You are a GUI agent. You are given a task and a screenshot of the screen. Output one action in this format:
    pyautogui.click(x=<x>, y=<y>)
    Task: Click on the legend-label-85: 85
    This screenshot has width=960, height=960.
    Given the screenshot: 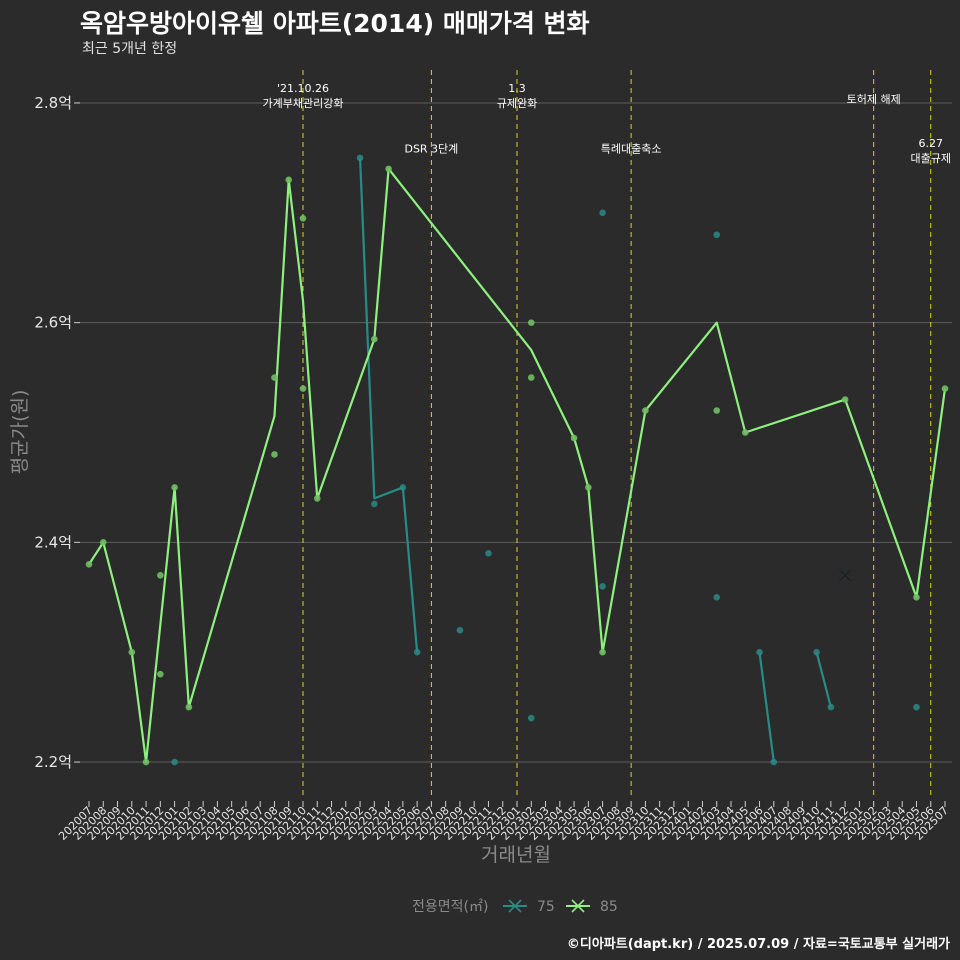 What is the action you would take?
    pyautogui.click(x=609, y=907)
    